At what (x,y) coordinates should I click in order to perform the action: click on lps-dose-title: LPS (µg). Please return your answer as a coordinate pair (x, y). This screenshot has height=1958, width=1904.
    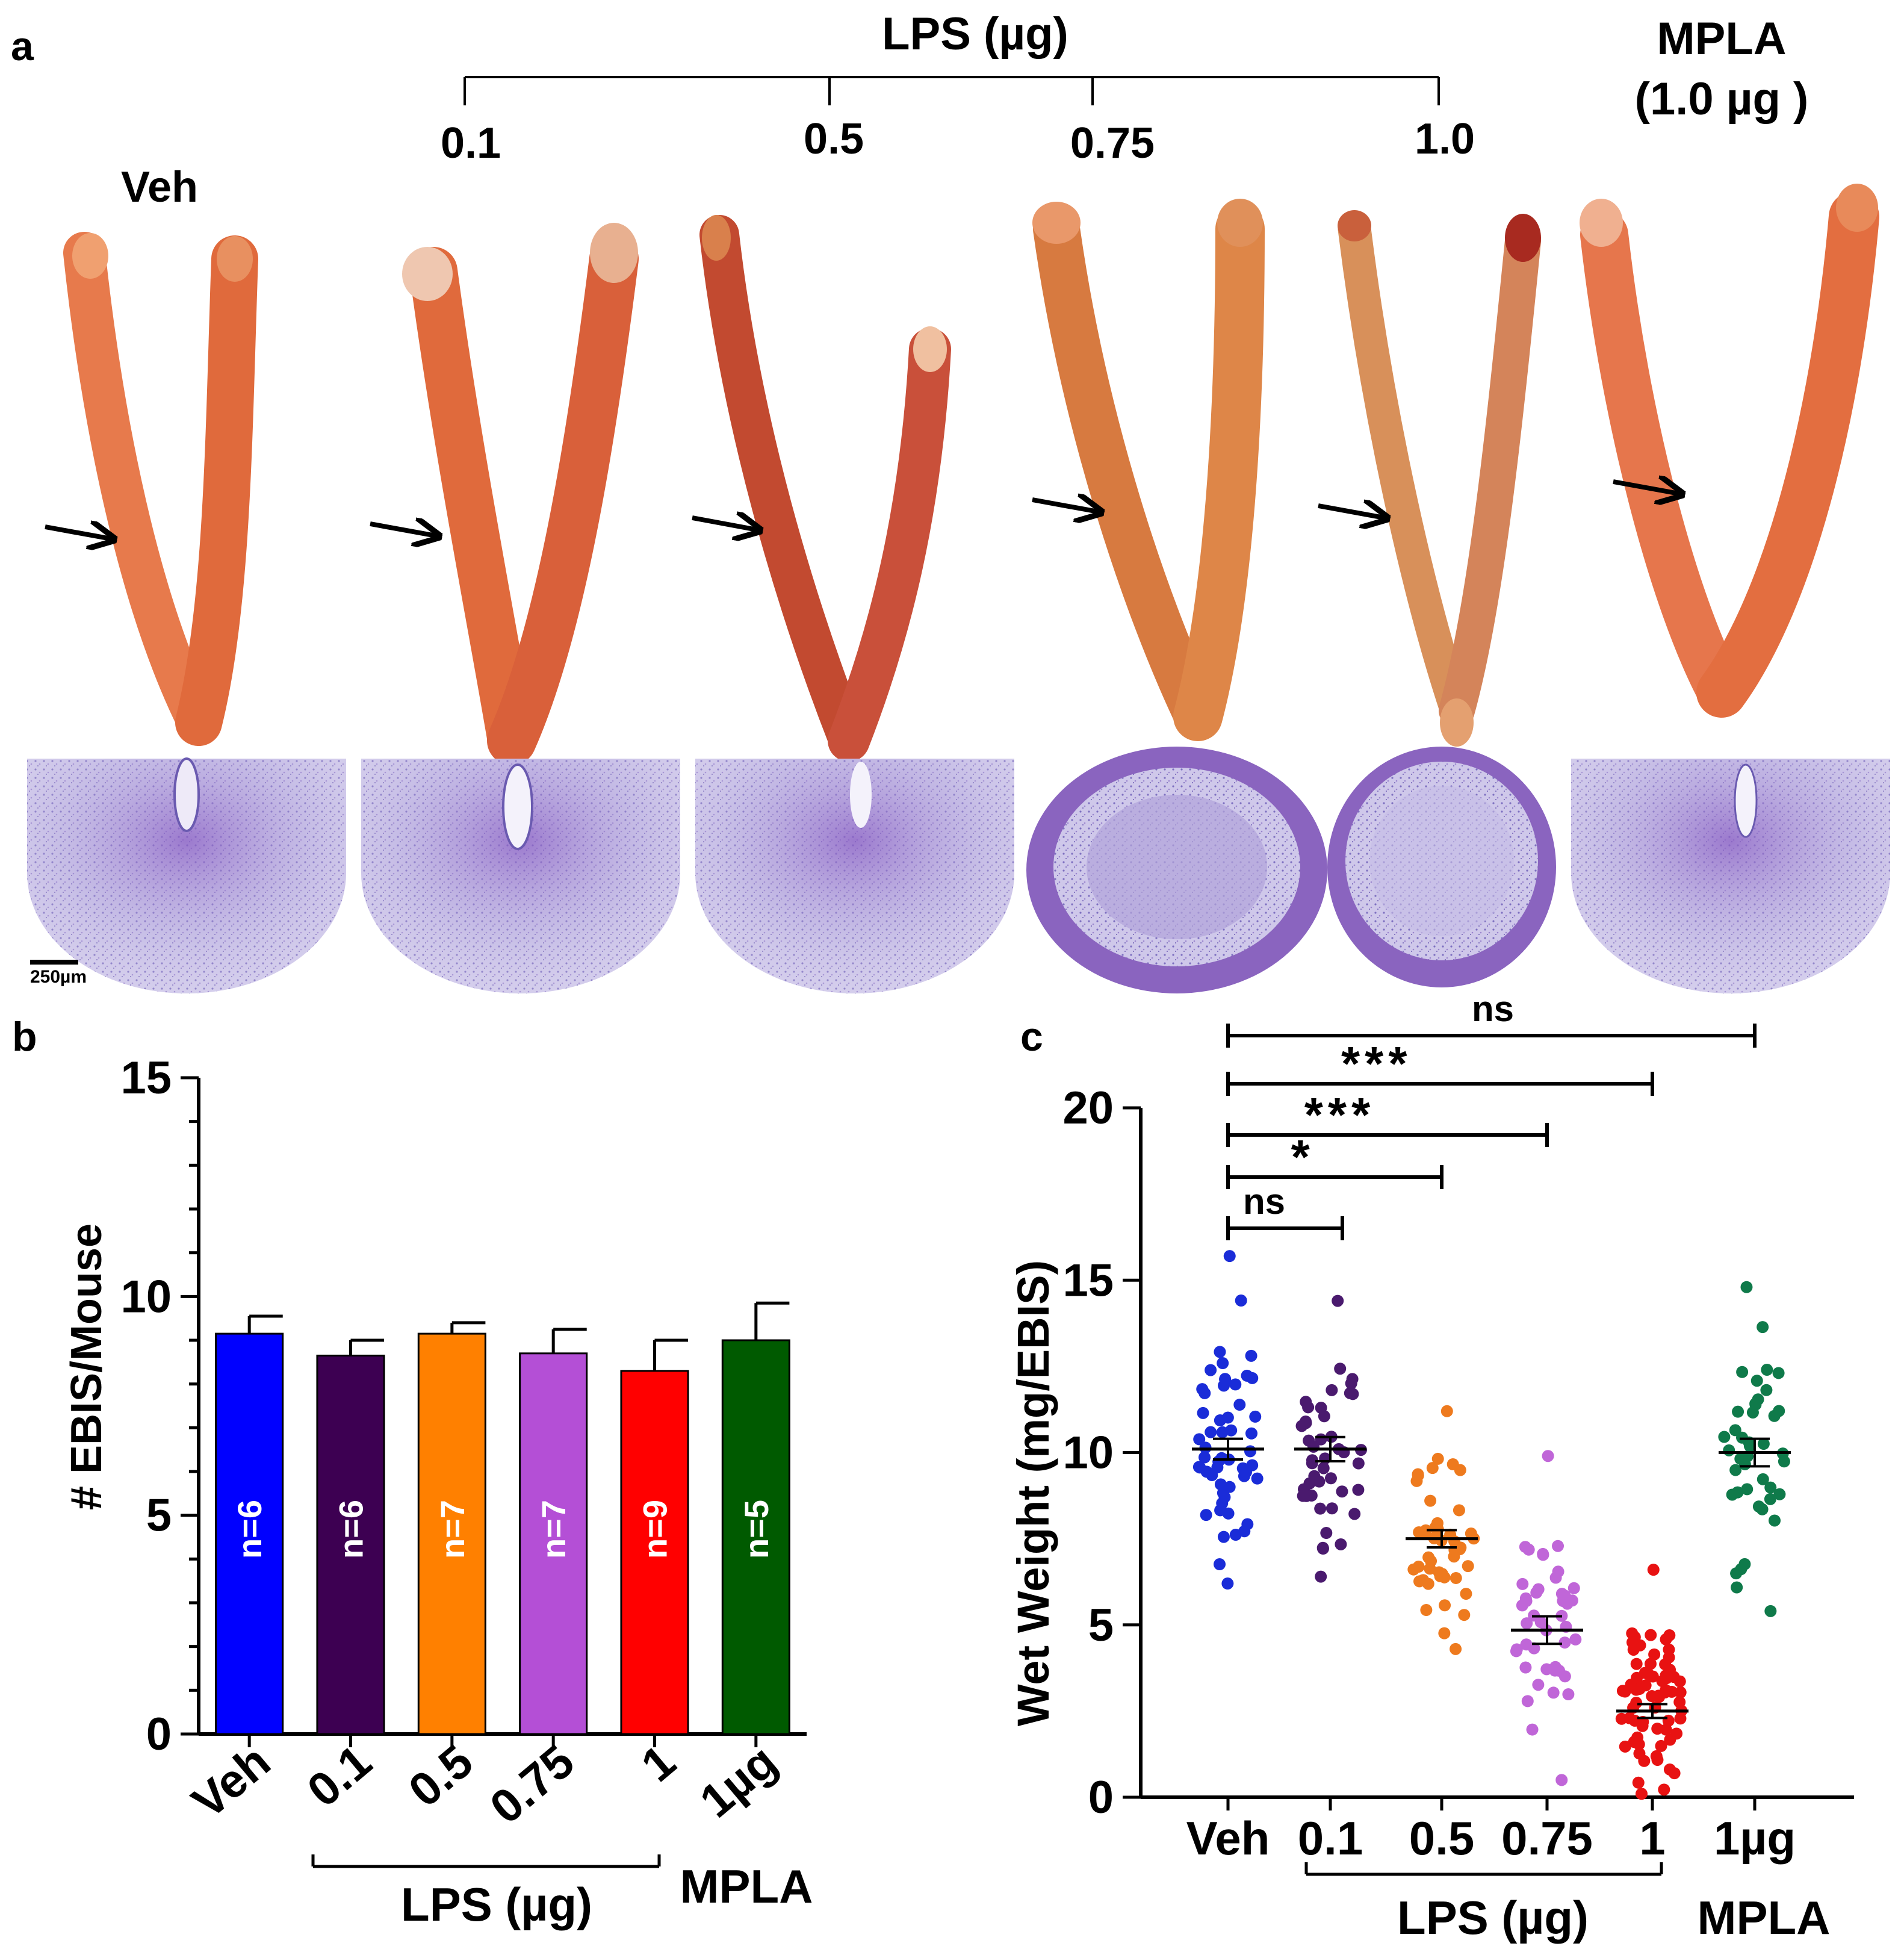
    Looking at the image, I should click on (975, 34).